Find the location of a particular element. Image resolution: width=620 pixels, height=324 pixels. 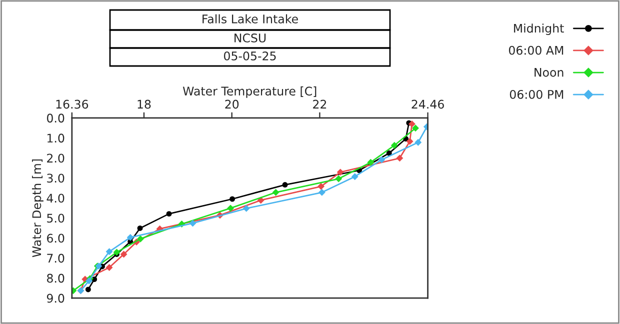

legend-label: 06:00 PM is located at coordinates (537, 94).